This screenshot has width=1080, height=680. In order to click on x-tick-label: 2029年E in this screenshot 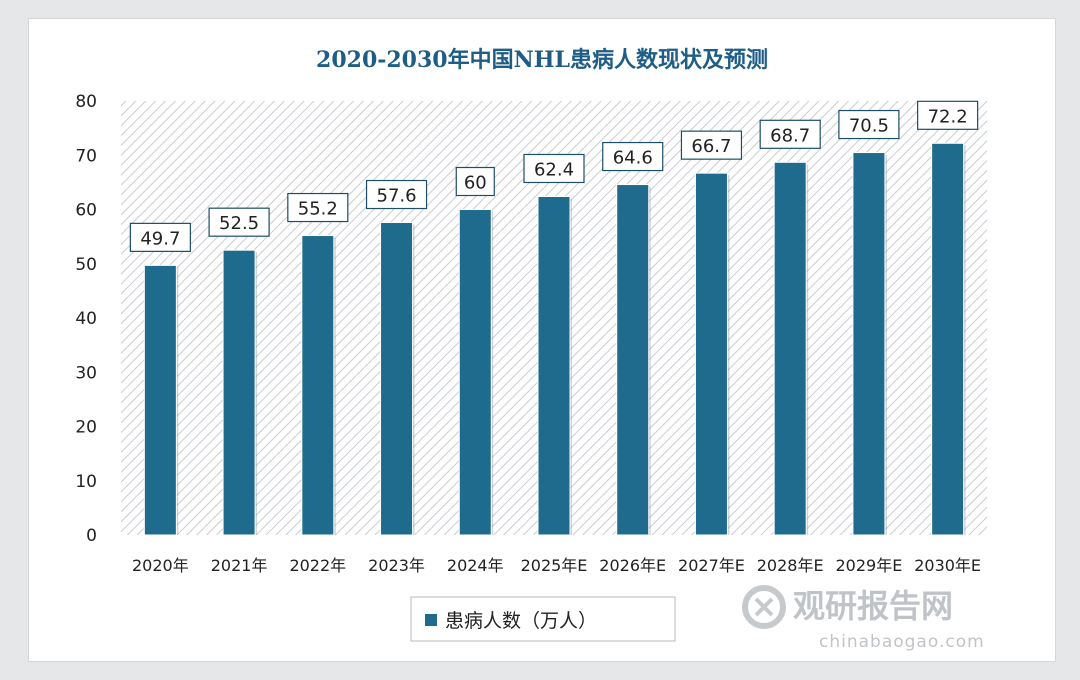, I will do `click(868, 565)`.